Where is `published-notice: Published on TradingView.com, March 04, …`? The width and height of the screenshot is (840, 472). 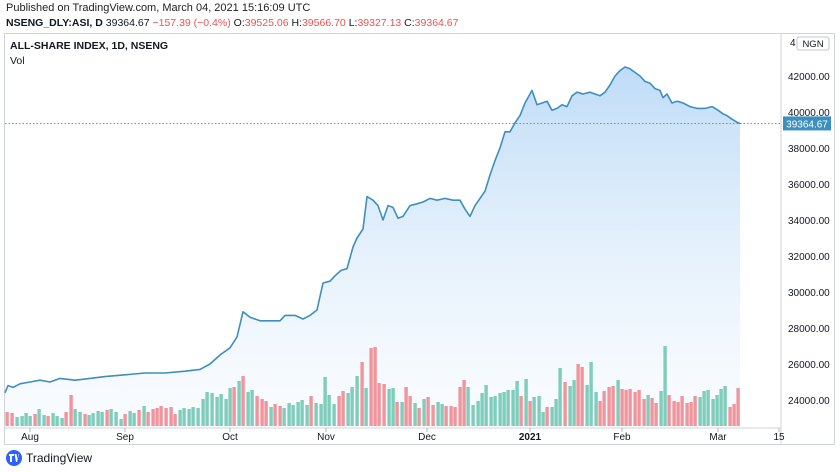 published-notice: Published on TradingView.com, March 04, … is located at coordinates (158, 8).